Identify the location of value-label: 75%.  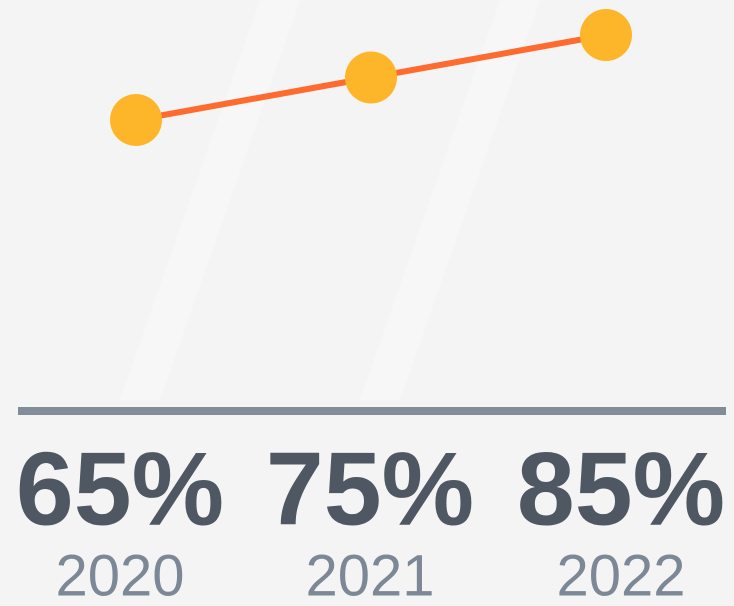
(370, 489).